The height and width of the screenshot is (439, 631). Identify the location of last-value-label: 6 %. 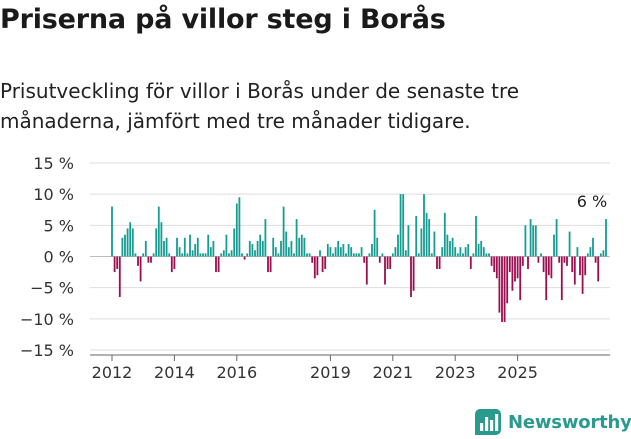
(592, 201).